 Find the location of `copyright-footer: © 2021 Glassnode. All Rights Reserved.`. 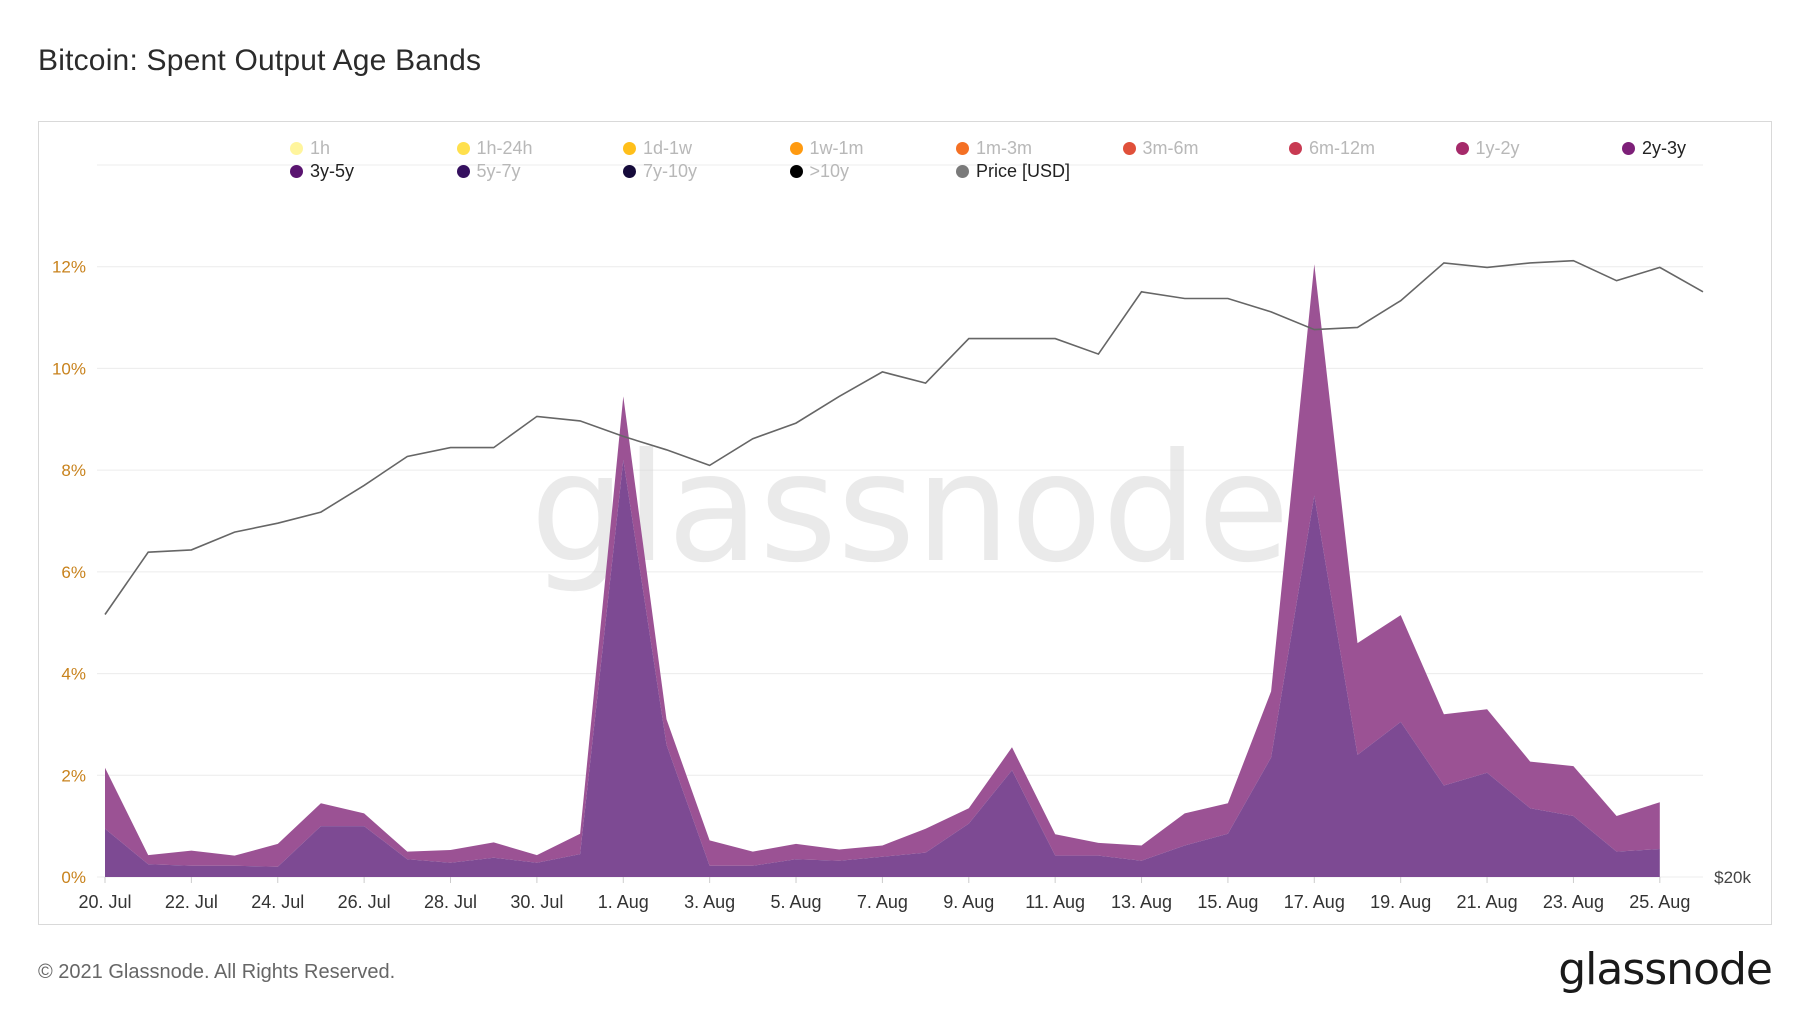

copyright-footer: © 2021 Glassnode. All Rights Reserved. is located at coordinates (217, 972).